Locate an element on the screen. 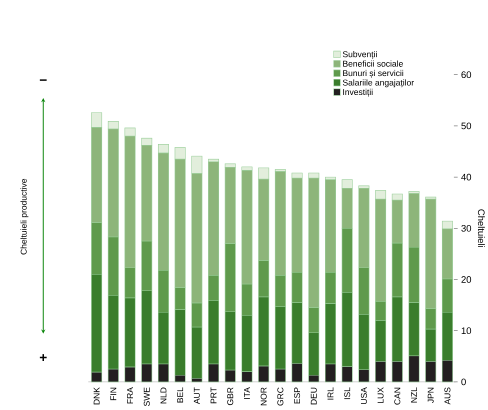  x-tick-label: GRC is located at coordinates (280, 397).